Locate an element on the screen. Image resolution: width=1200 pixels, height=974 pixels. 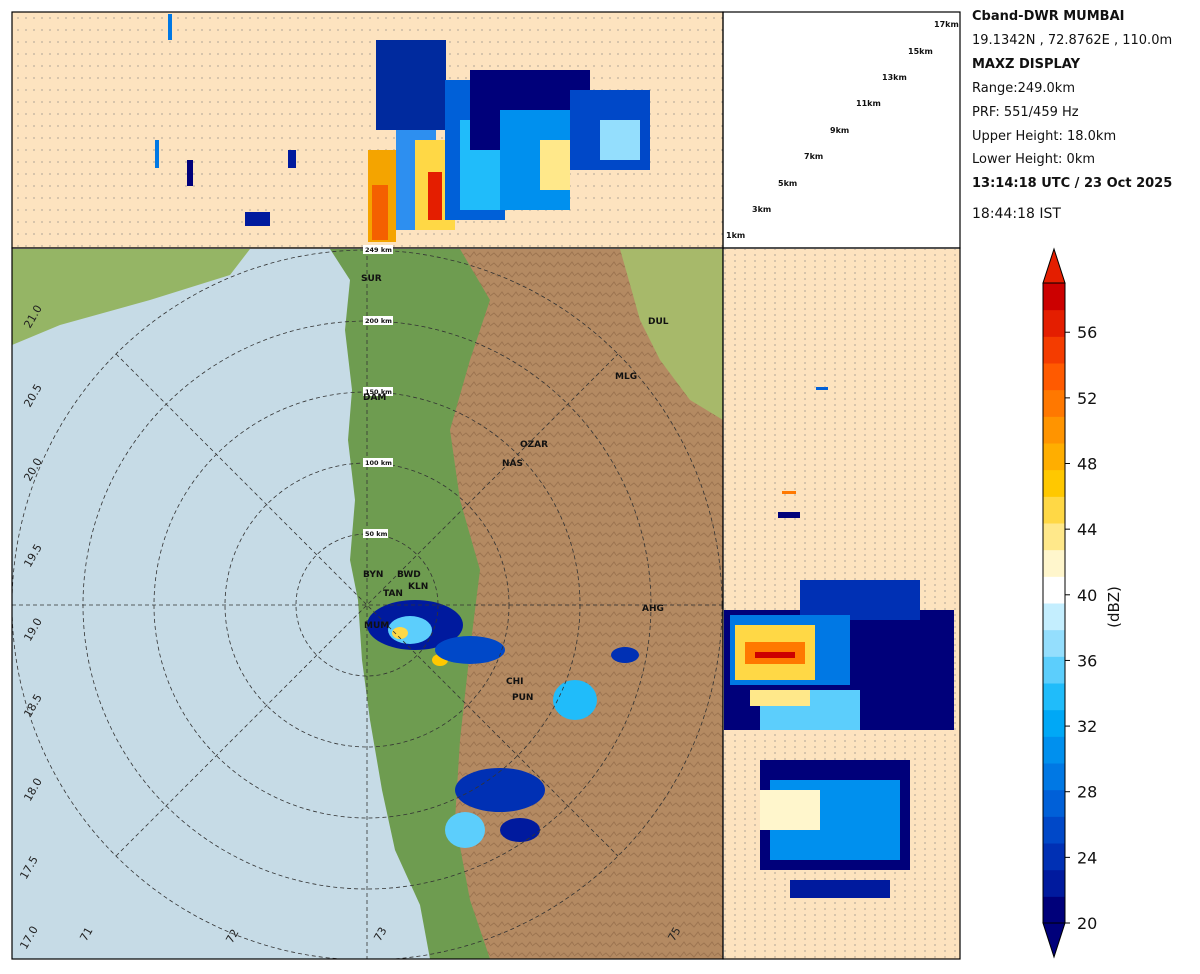
height-label-11km: 11km is located at coordinates (868, 103).